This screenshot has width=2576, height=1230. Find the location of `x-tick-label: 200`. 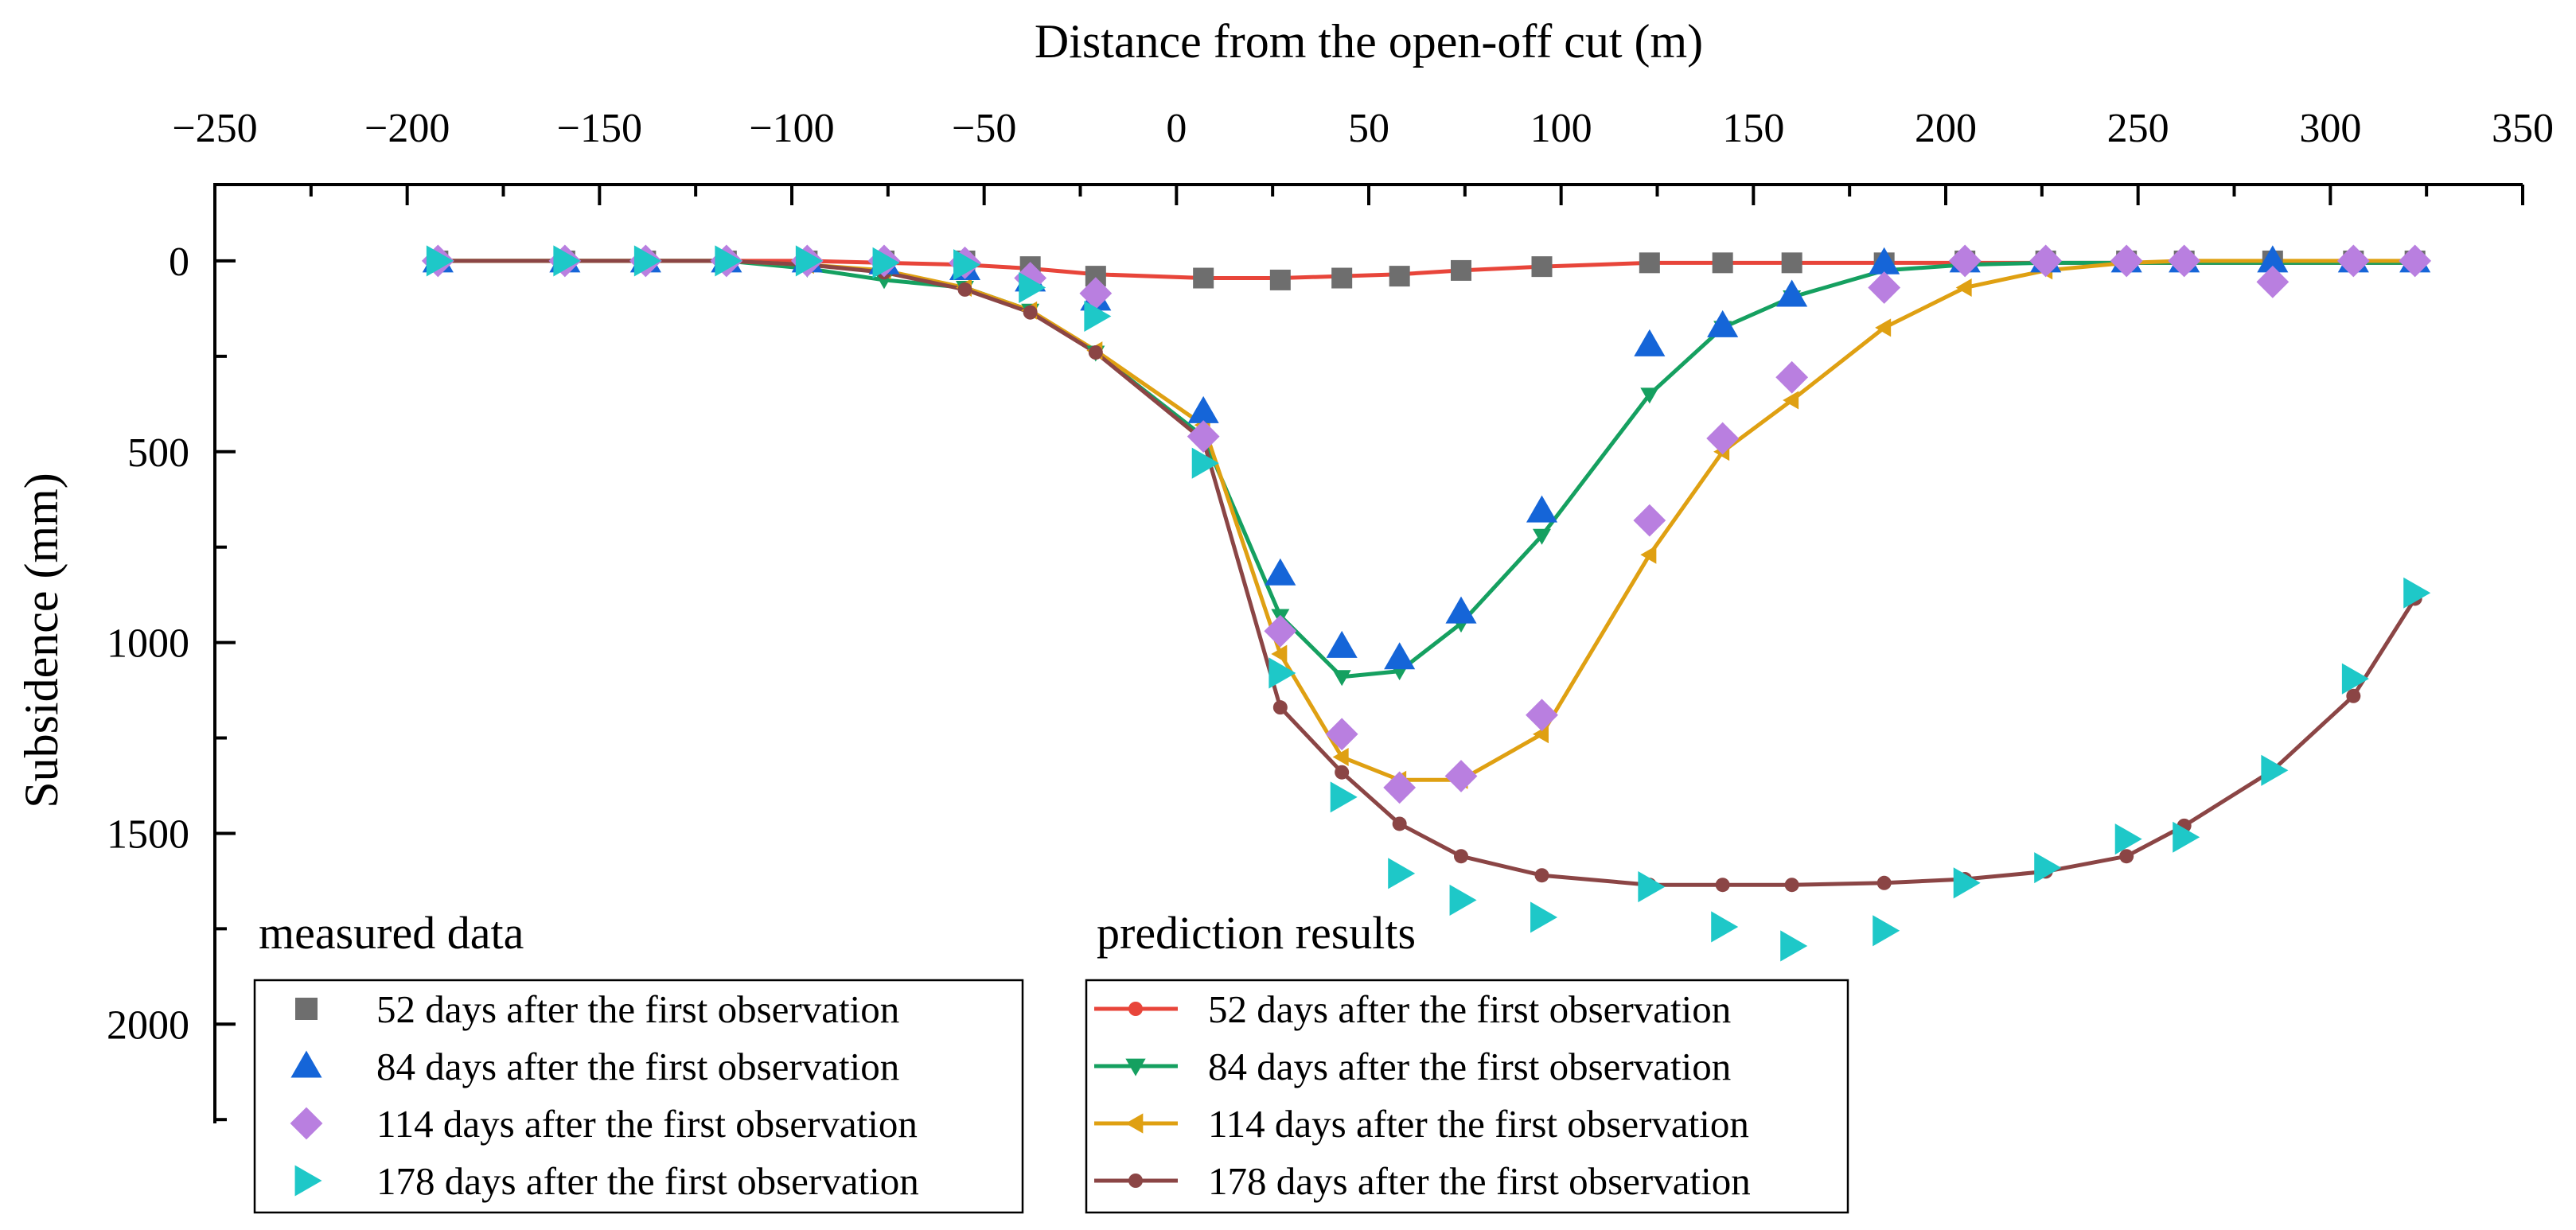

x-tick-label: 200 is located at coordinates (1946, 128).